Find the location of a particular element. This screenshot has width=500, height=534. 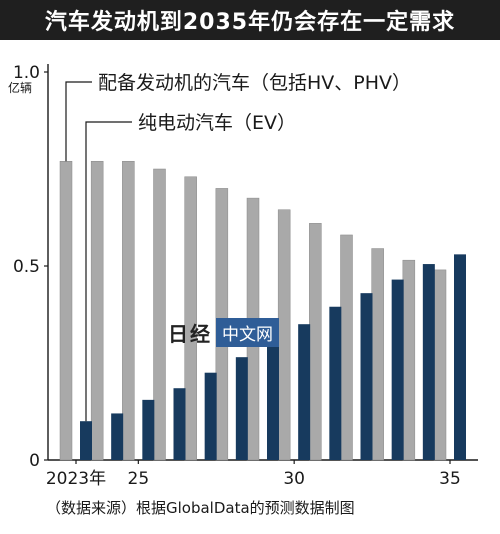

x-tick-label: 30 is located at coordinates (294, 479).